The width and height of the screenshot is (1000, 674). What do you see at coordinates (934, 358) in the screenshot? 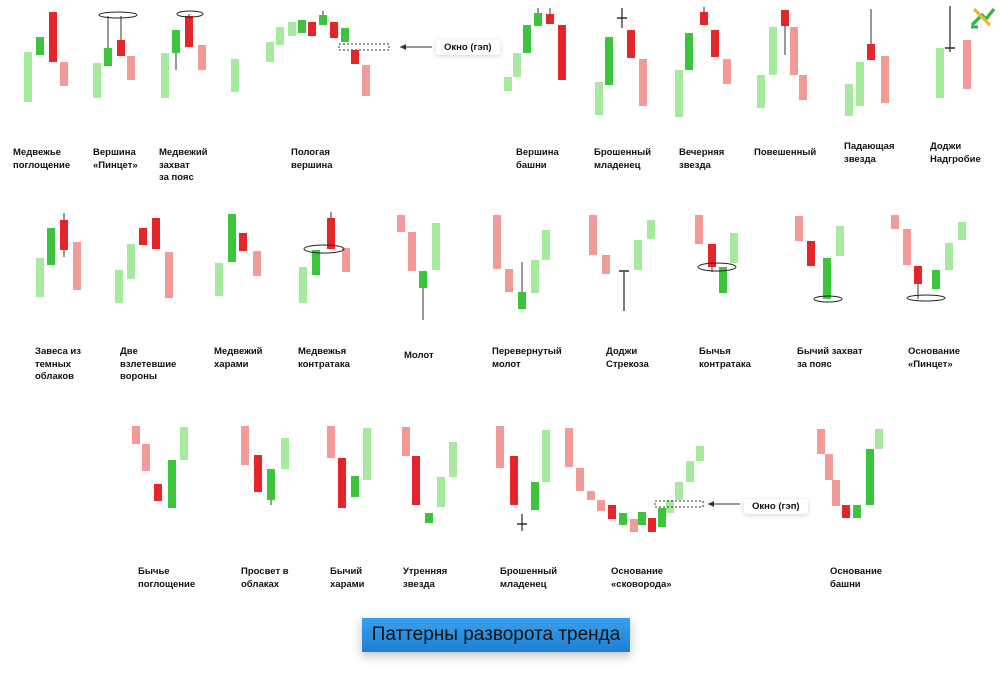
I see `label-tweezer-bottom: Основание «Пинцет»` at bounding box center [934, 358].